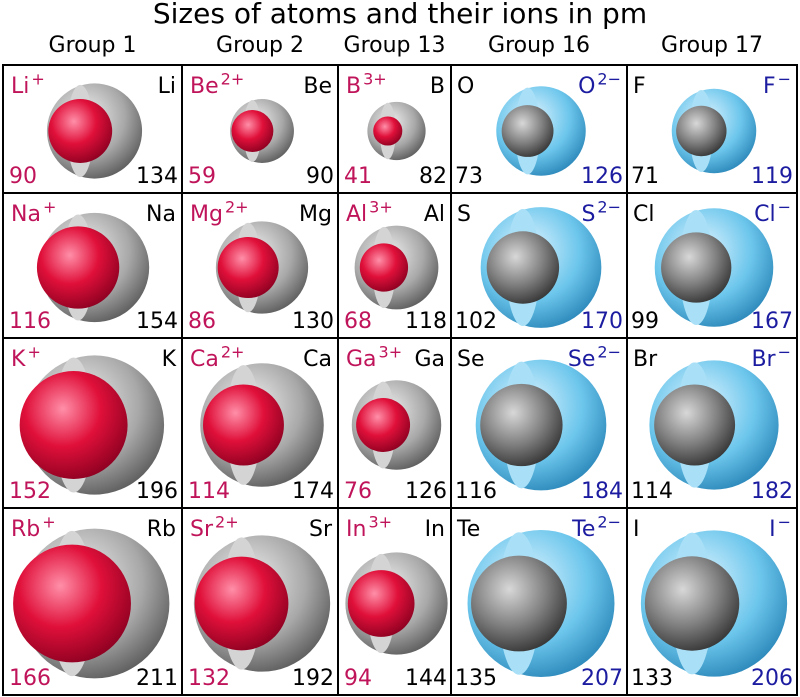  What do you see at coordinates (161, 214) in the screenshot?
I see `atom-symbol: Na` at bounding box center [161, 214].